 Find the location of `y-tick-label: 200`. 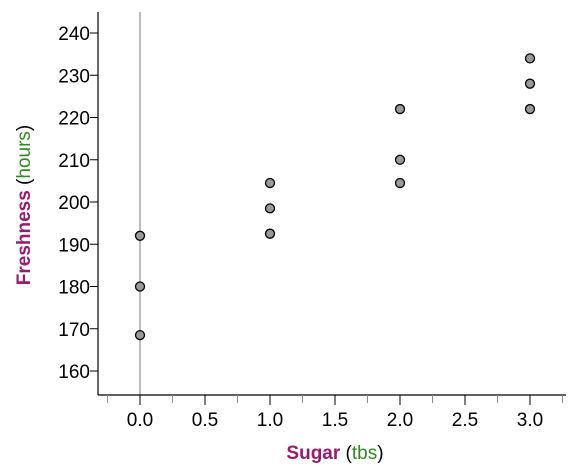

y-tick-label: 200 is located at coordinates (74, 203).